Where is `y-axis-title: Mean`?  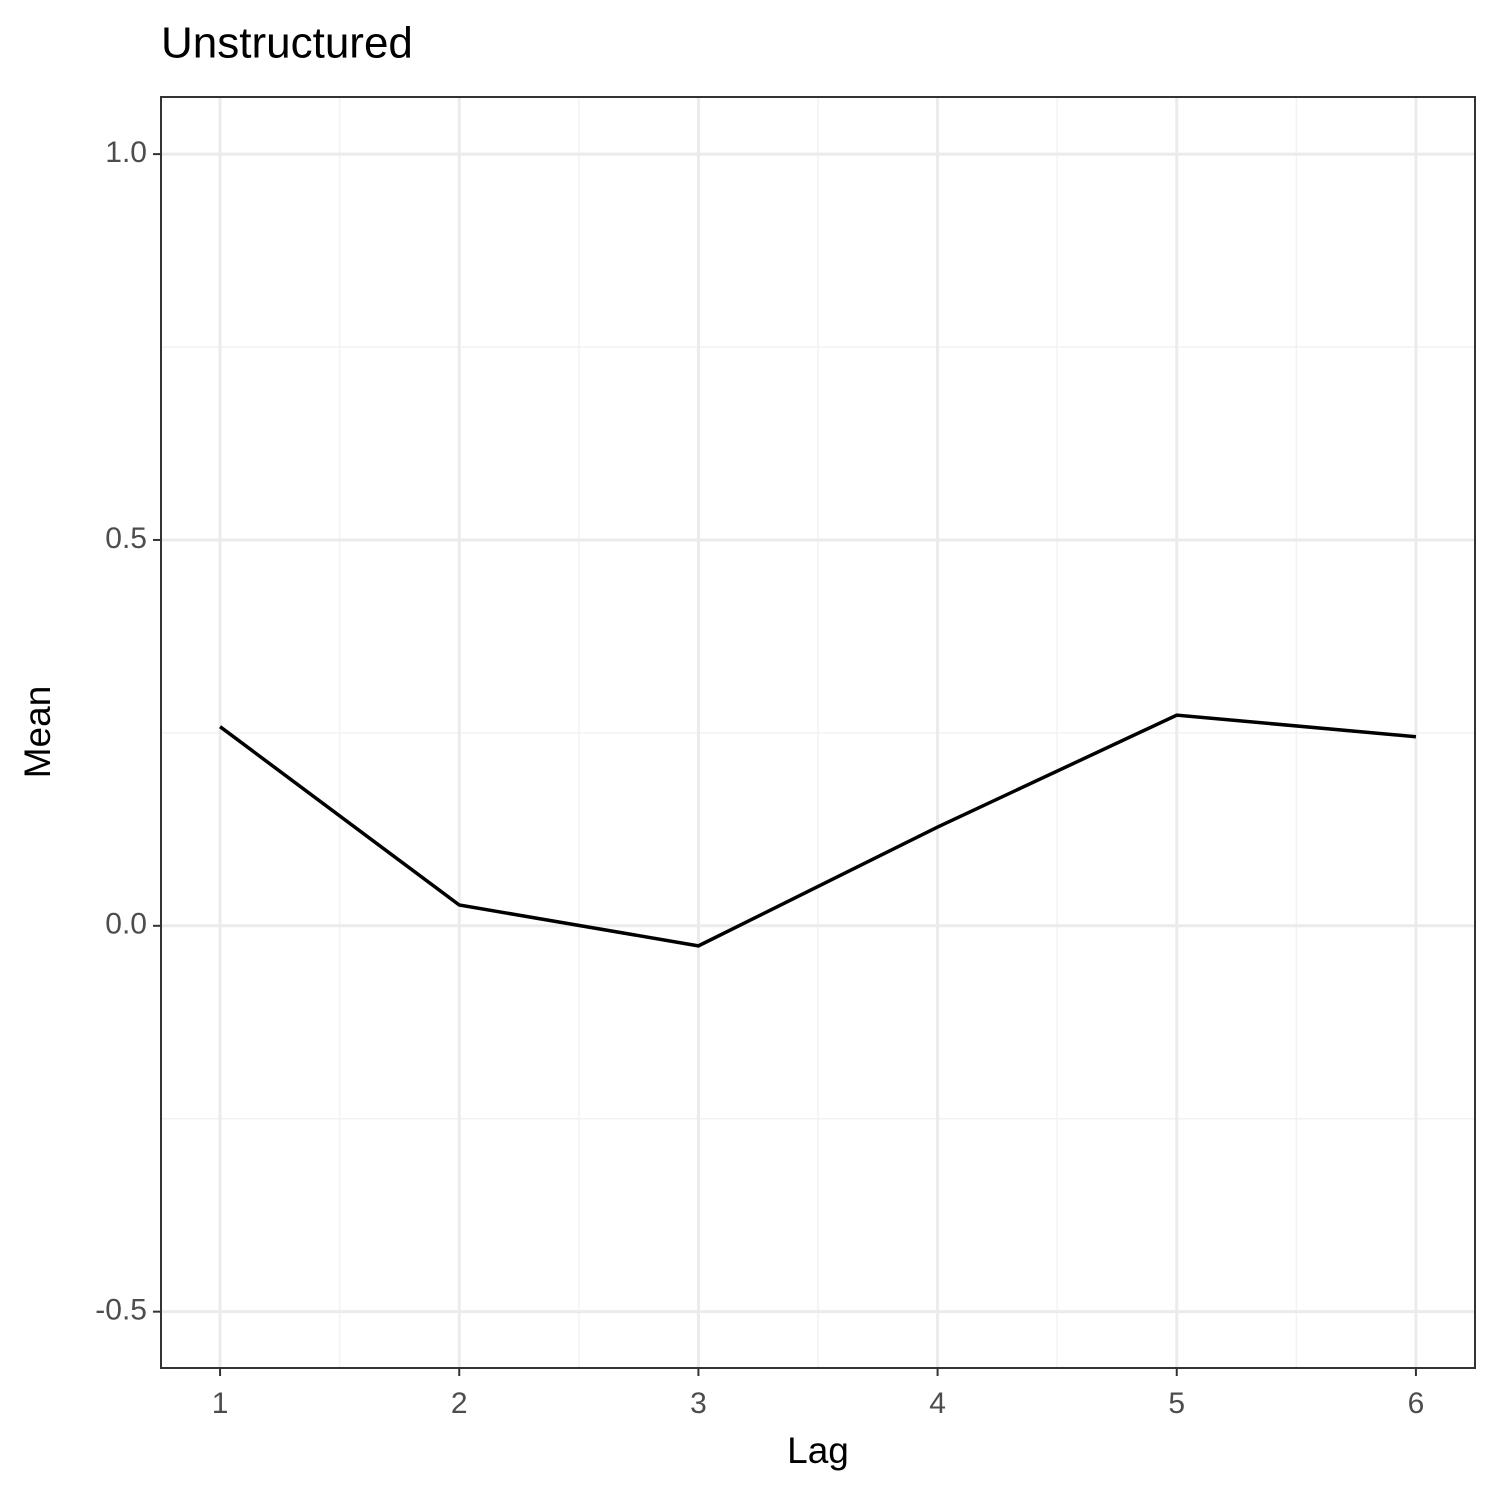
y-axis-title: Mean is located at coordinates (37, 732).